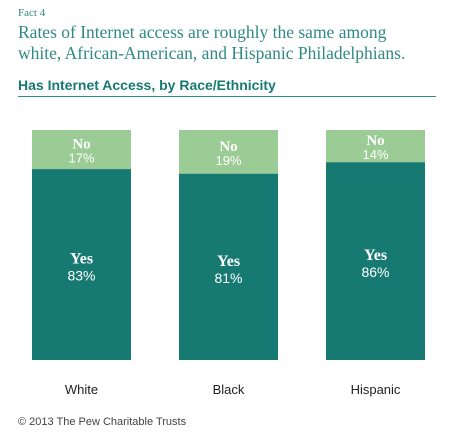 This screenshot has height=442, width=453. I want to click on bar-no-hispanic, so click(375, 146).